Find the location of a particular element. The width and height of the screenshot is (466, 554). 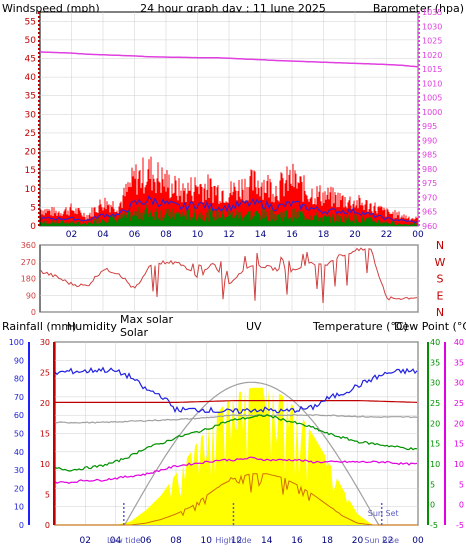

low-tide-label: Low tide is located at coordinates (124, 540).